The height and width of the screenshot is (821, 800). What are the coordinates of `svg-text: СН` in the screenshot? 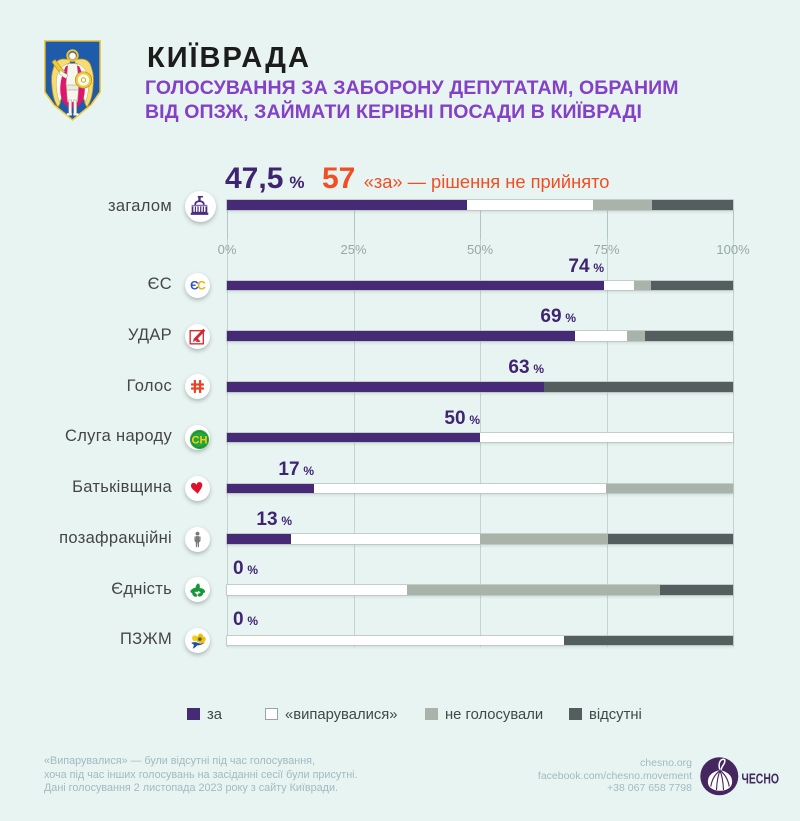 It's located at (200, 441).